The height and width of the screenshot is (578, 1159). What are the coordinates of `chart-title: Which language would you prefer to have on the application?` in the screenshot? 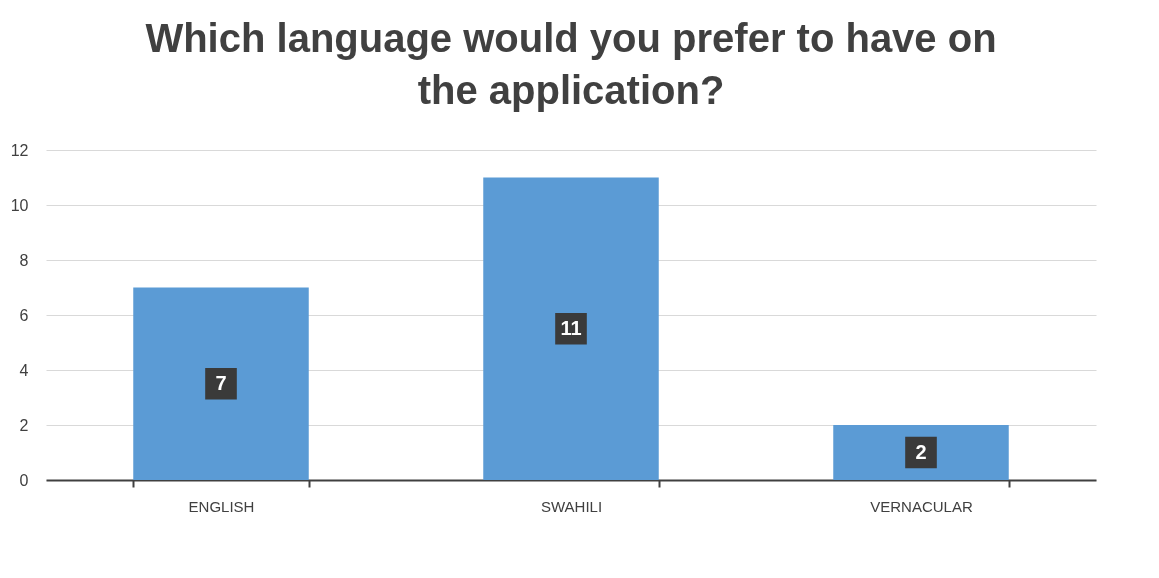 It's located at (571, 64).